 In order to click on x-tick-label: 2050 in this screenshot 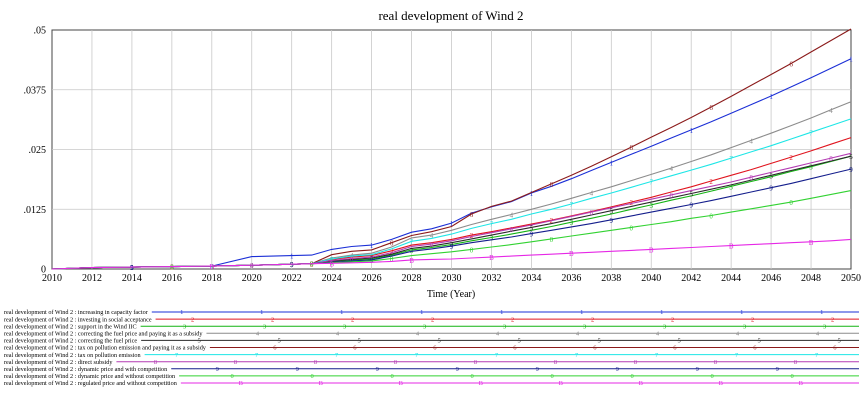, I will do `click(851, 278)`.